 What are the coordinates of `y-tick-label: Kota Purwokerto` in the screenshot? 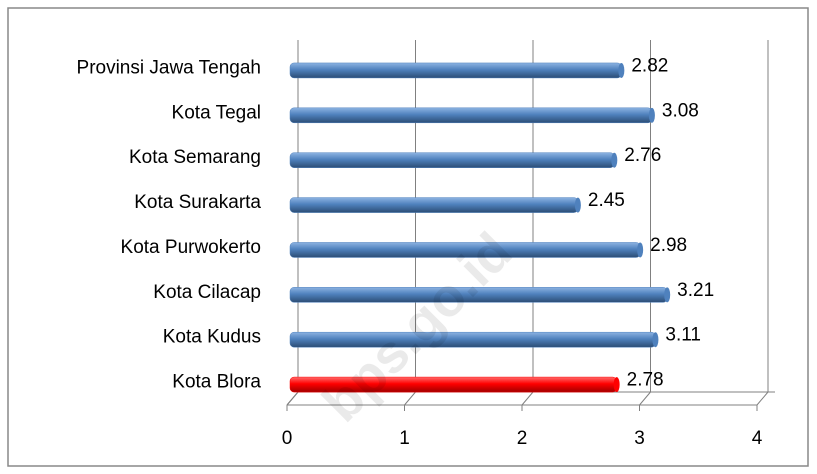 It's located at (191, 247).